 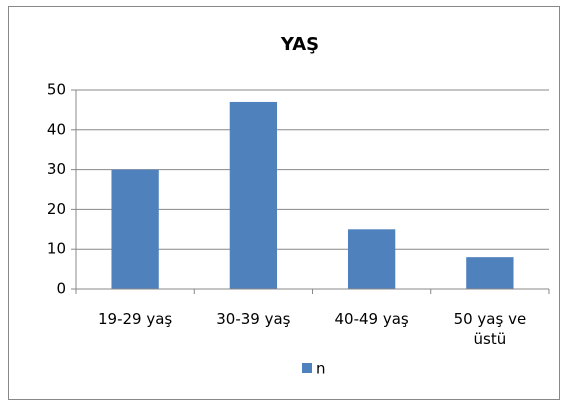 I want to click on x-tick-label: 30-39 yaş, so click(x=253, y=319).